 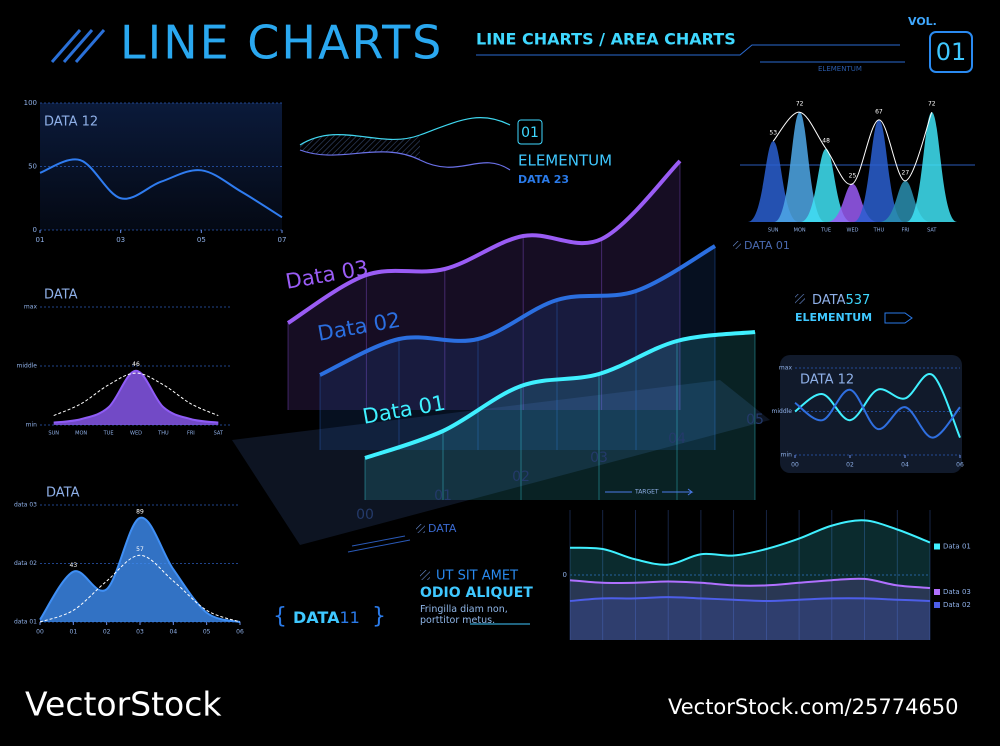 I want to click on header-rule, so click(x=690, y=53).